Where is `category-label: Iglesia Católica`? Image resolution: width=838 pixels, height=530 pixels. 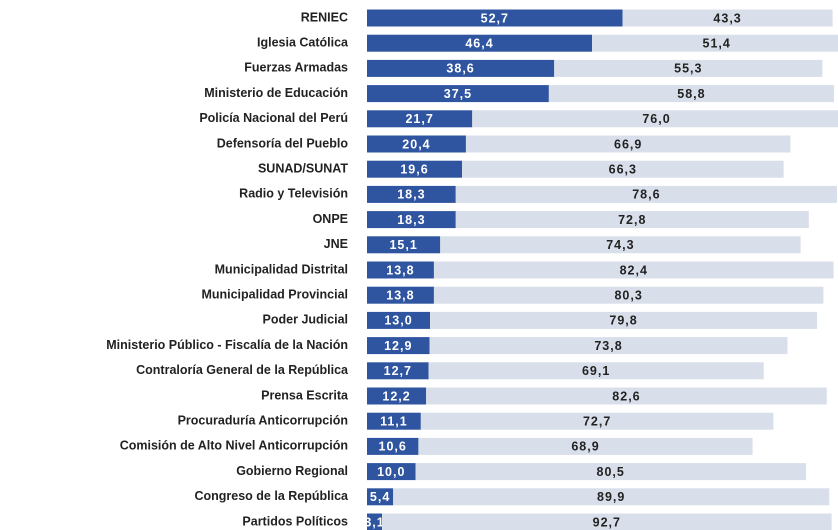 category-label: Iglesia Católica is located at coordinates (303, 42).